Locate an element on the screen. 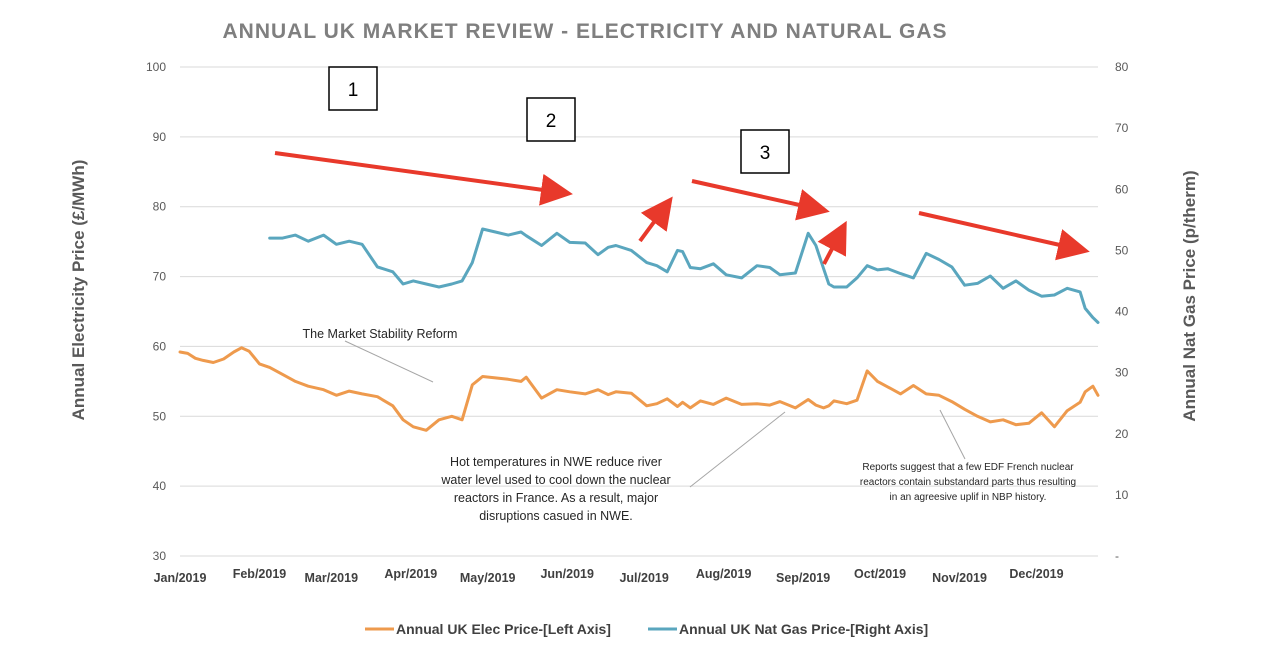 The image size is (1262, 653). trend-arrows is located at coordinates (682, 208).